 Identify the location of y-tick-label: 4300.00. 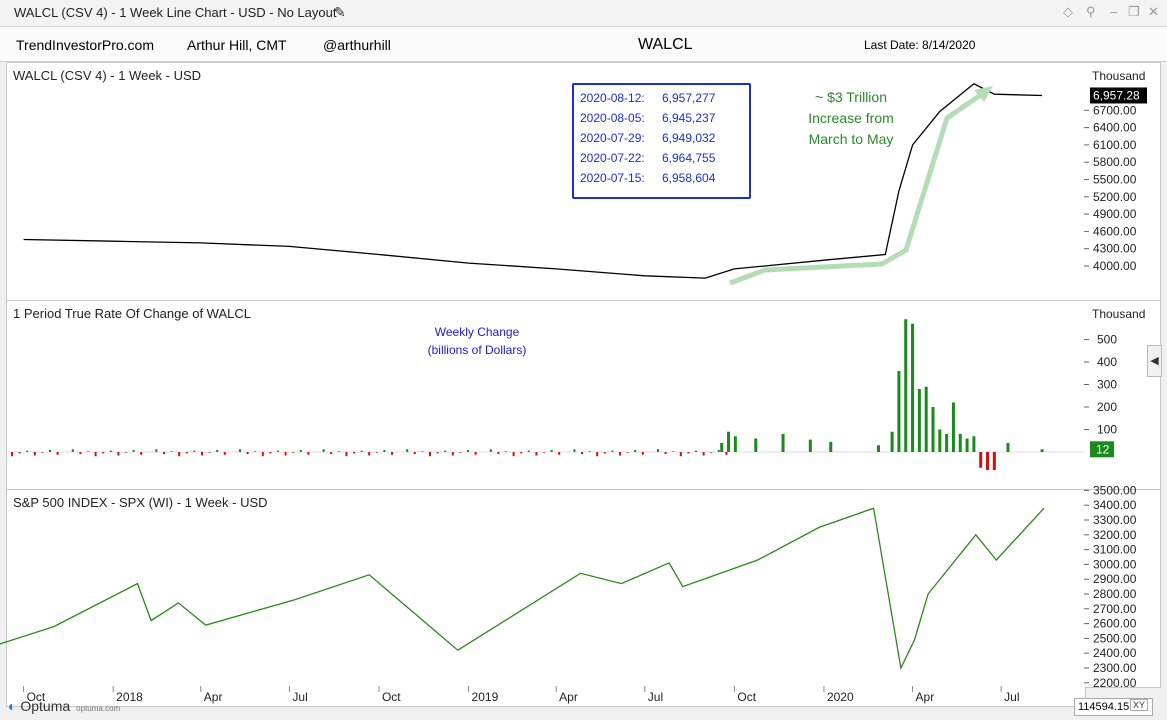
(1115, 249).